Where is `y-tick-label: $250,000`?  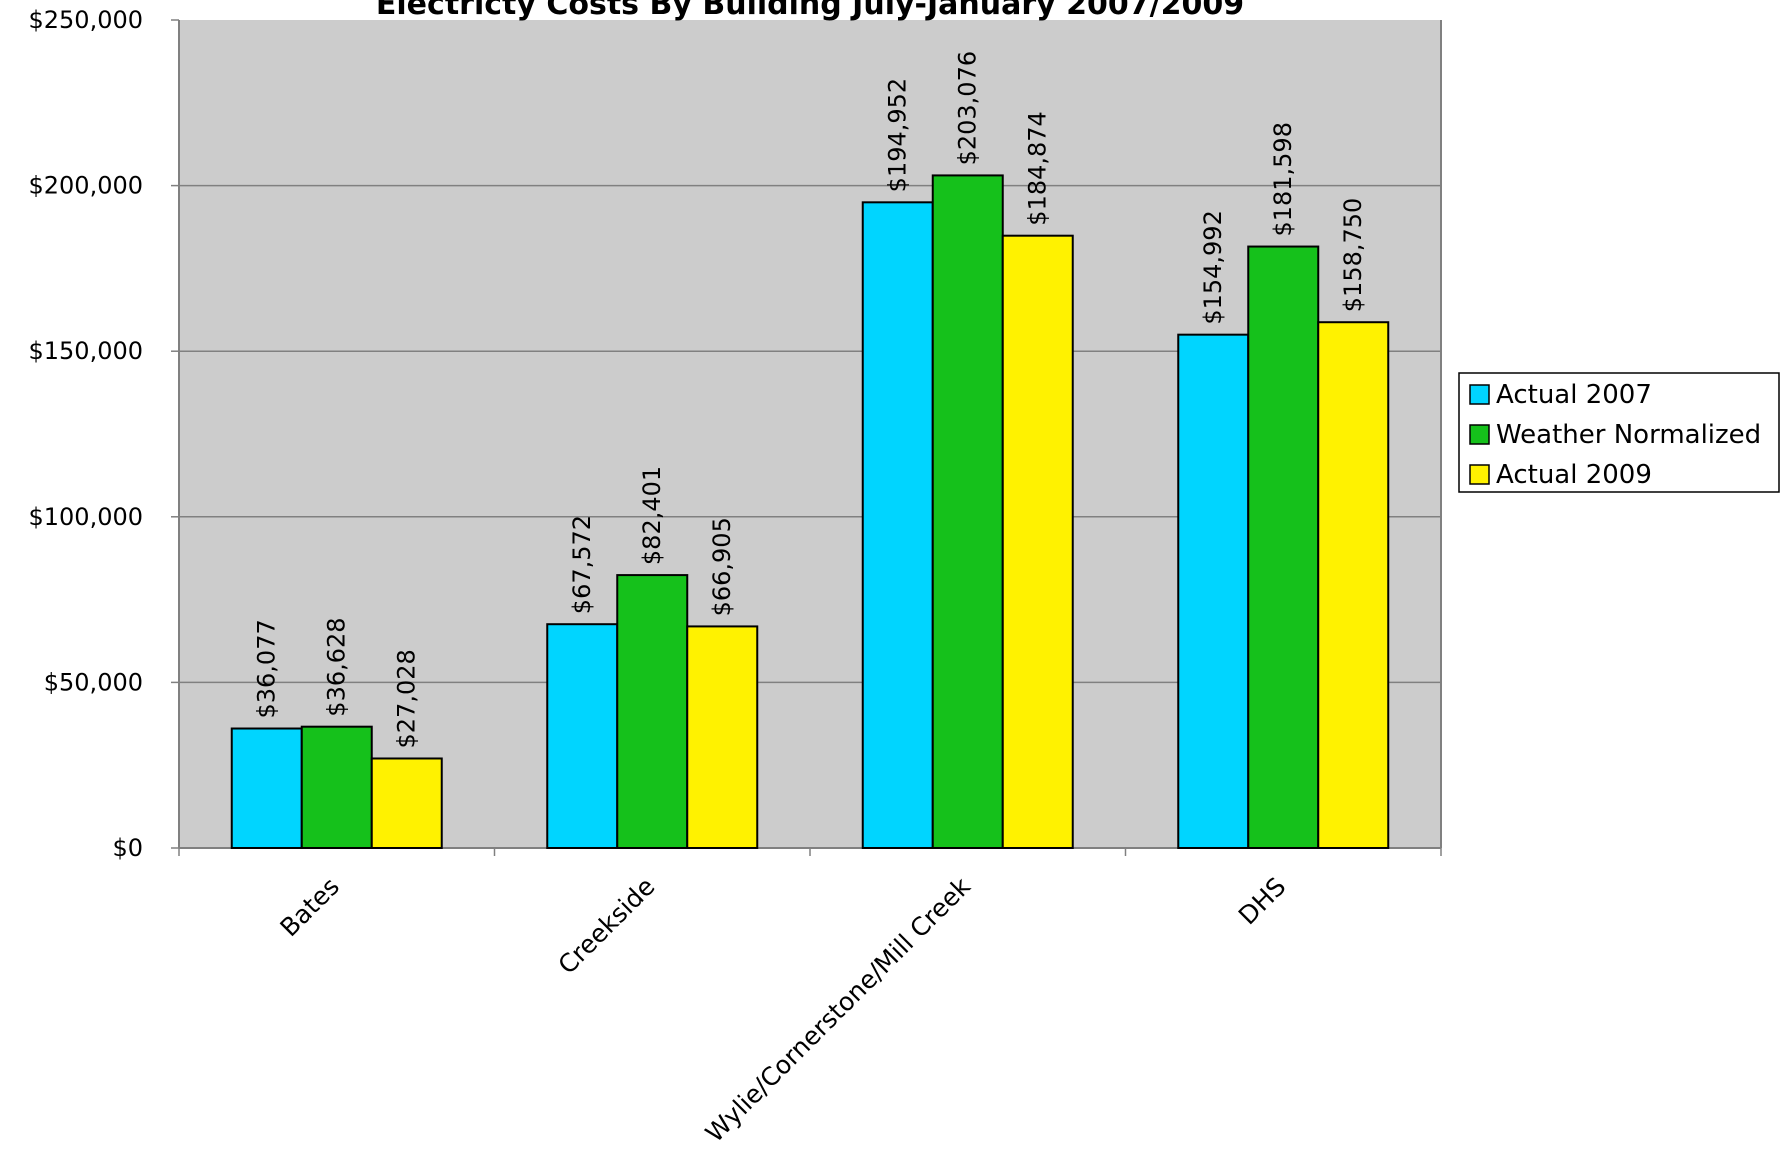
y-tick-label: $250,000 is located at coordinates (85, 20).